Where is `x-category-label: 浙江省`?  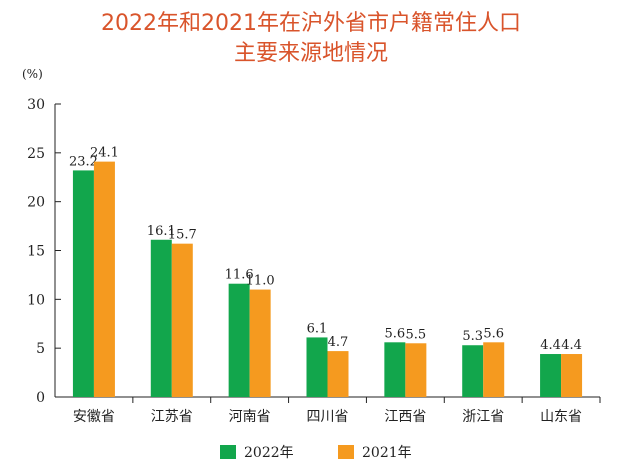 x-category-label: 浙江省 is located at coordinates (483, 417).